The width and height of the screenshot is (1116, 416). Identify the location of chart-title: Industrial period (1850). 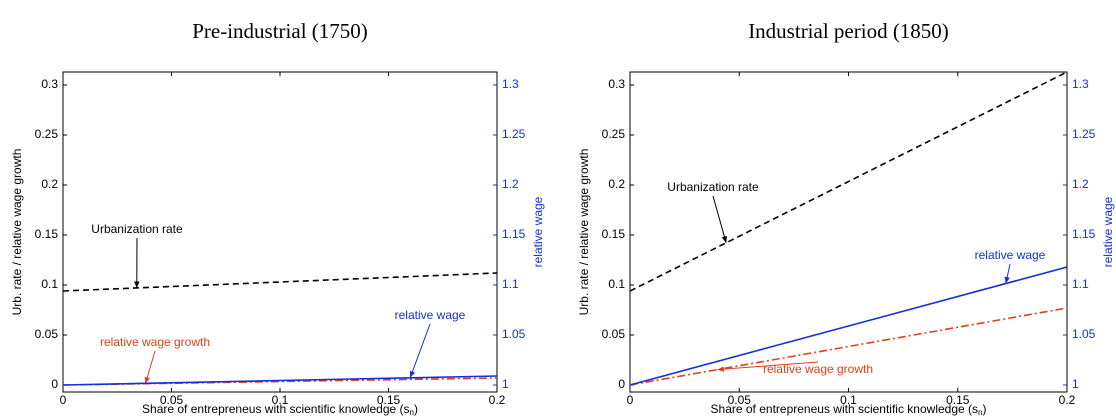
(848, 31).